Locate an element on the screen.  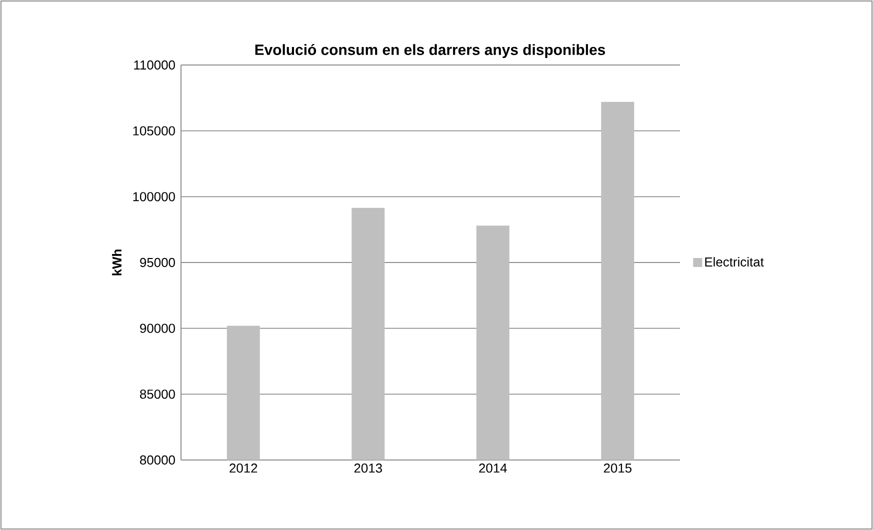
x-tick-label: 2012 is located at coordinates (244, 468).